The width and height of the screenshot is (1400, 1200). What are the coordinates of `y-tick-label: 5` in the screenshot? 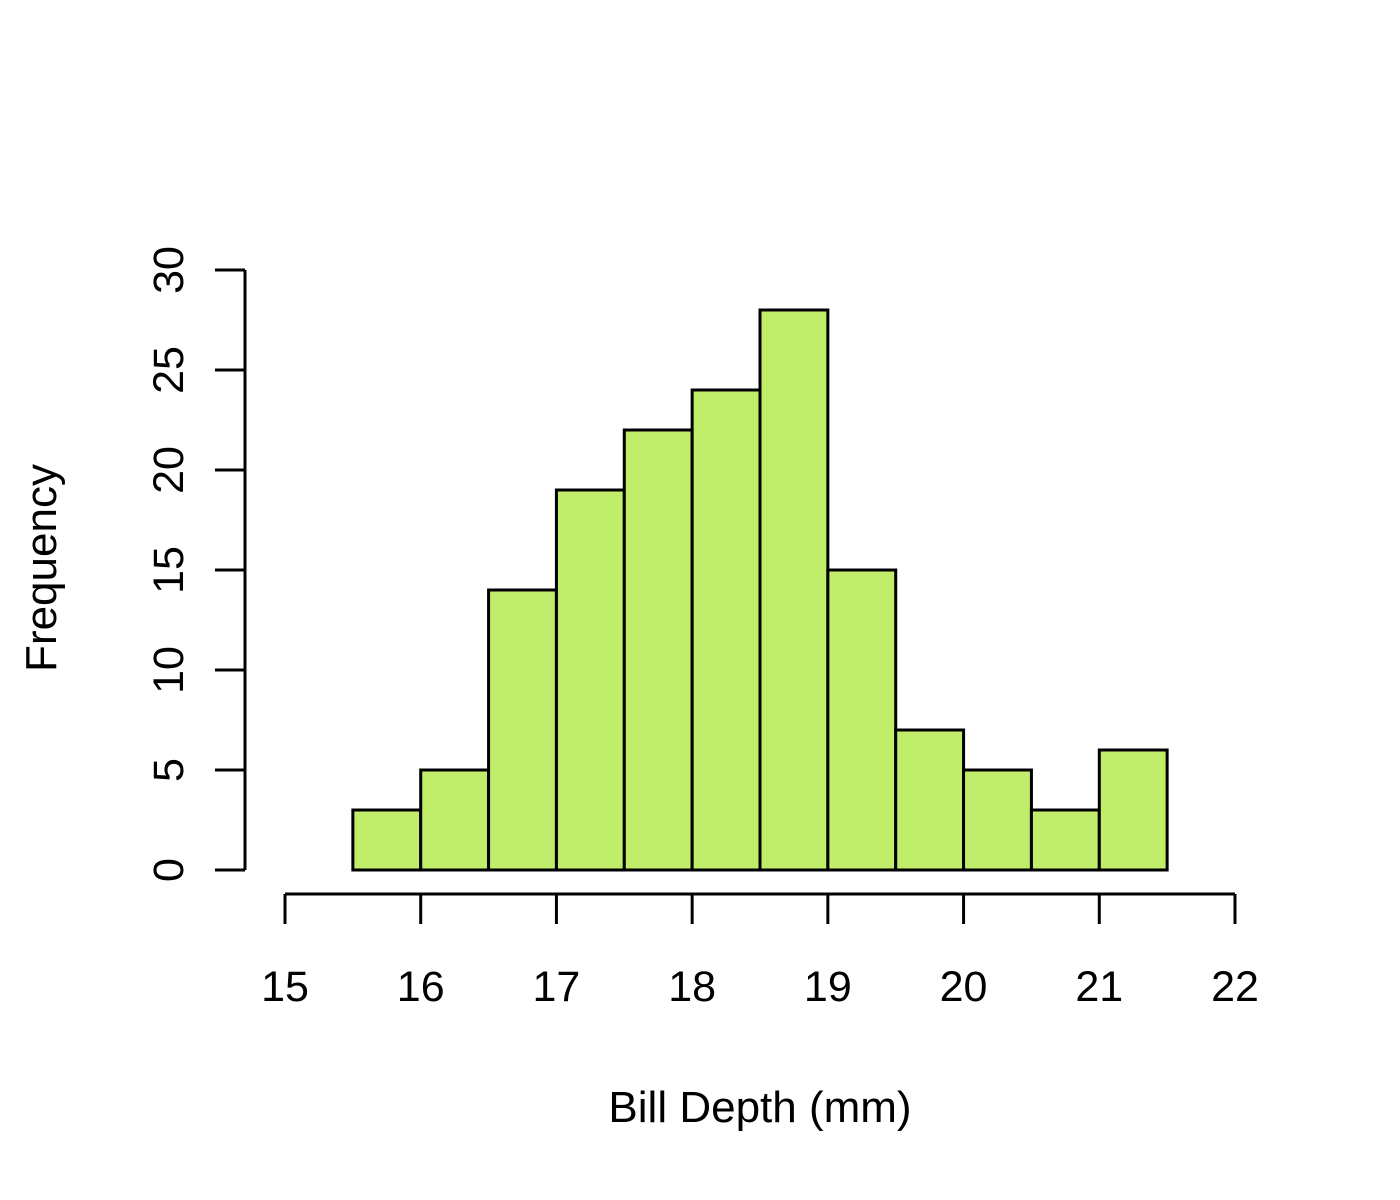 It's located at (169, 770).